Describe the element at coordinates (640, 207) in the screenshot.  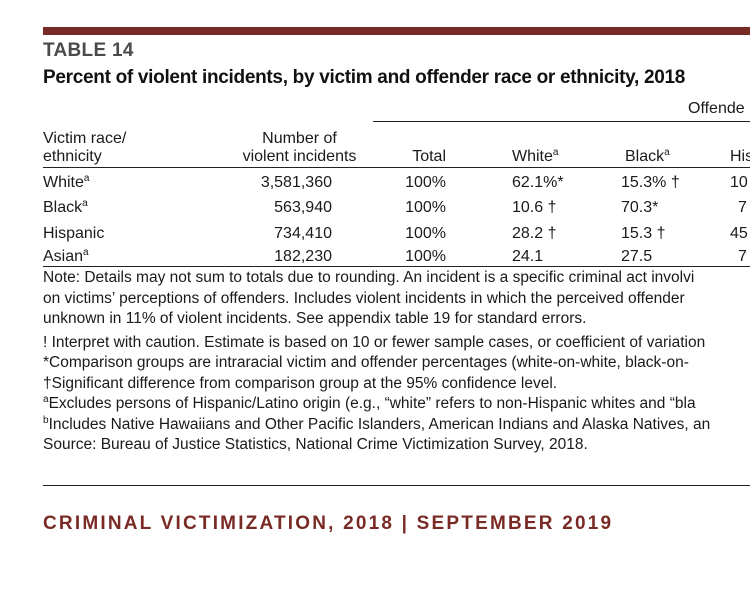
I see `black-cell: 70.3*` at that location.